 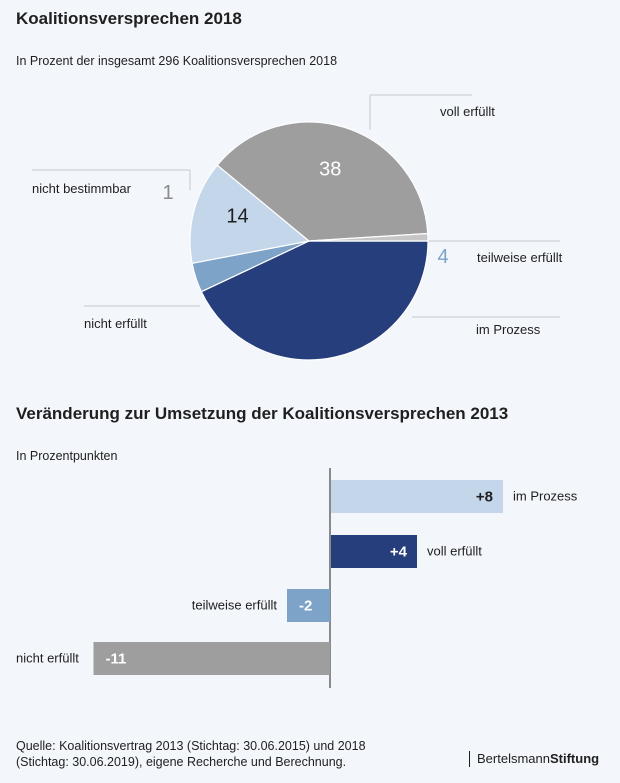 What do you see at coordinates (211, 658) in the screenshot?
I see `bar-nicht-erfuellt` at bounding box center [211, 658].